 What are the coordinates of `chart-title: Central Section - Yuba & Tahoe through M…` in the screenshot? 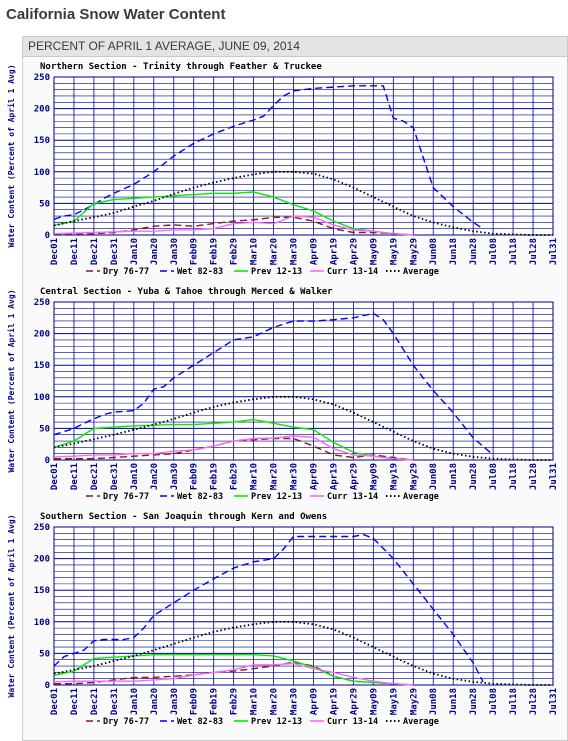 It's located at (186, 291).